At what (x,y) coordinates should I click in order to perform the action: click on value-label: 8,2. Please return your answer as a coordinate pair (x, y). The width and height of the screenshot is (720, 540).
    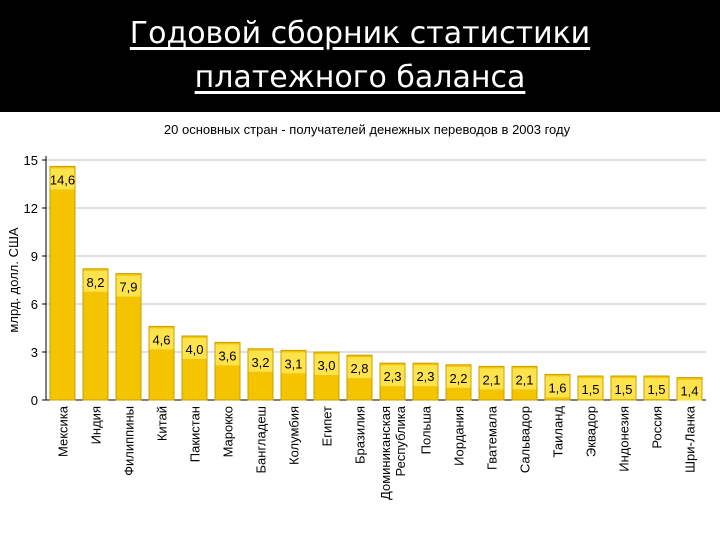
    Looking at the image, I should click on (95, 282).